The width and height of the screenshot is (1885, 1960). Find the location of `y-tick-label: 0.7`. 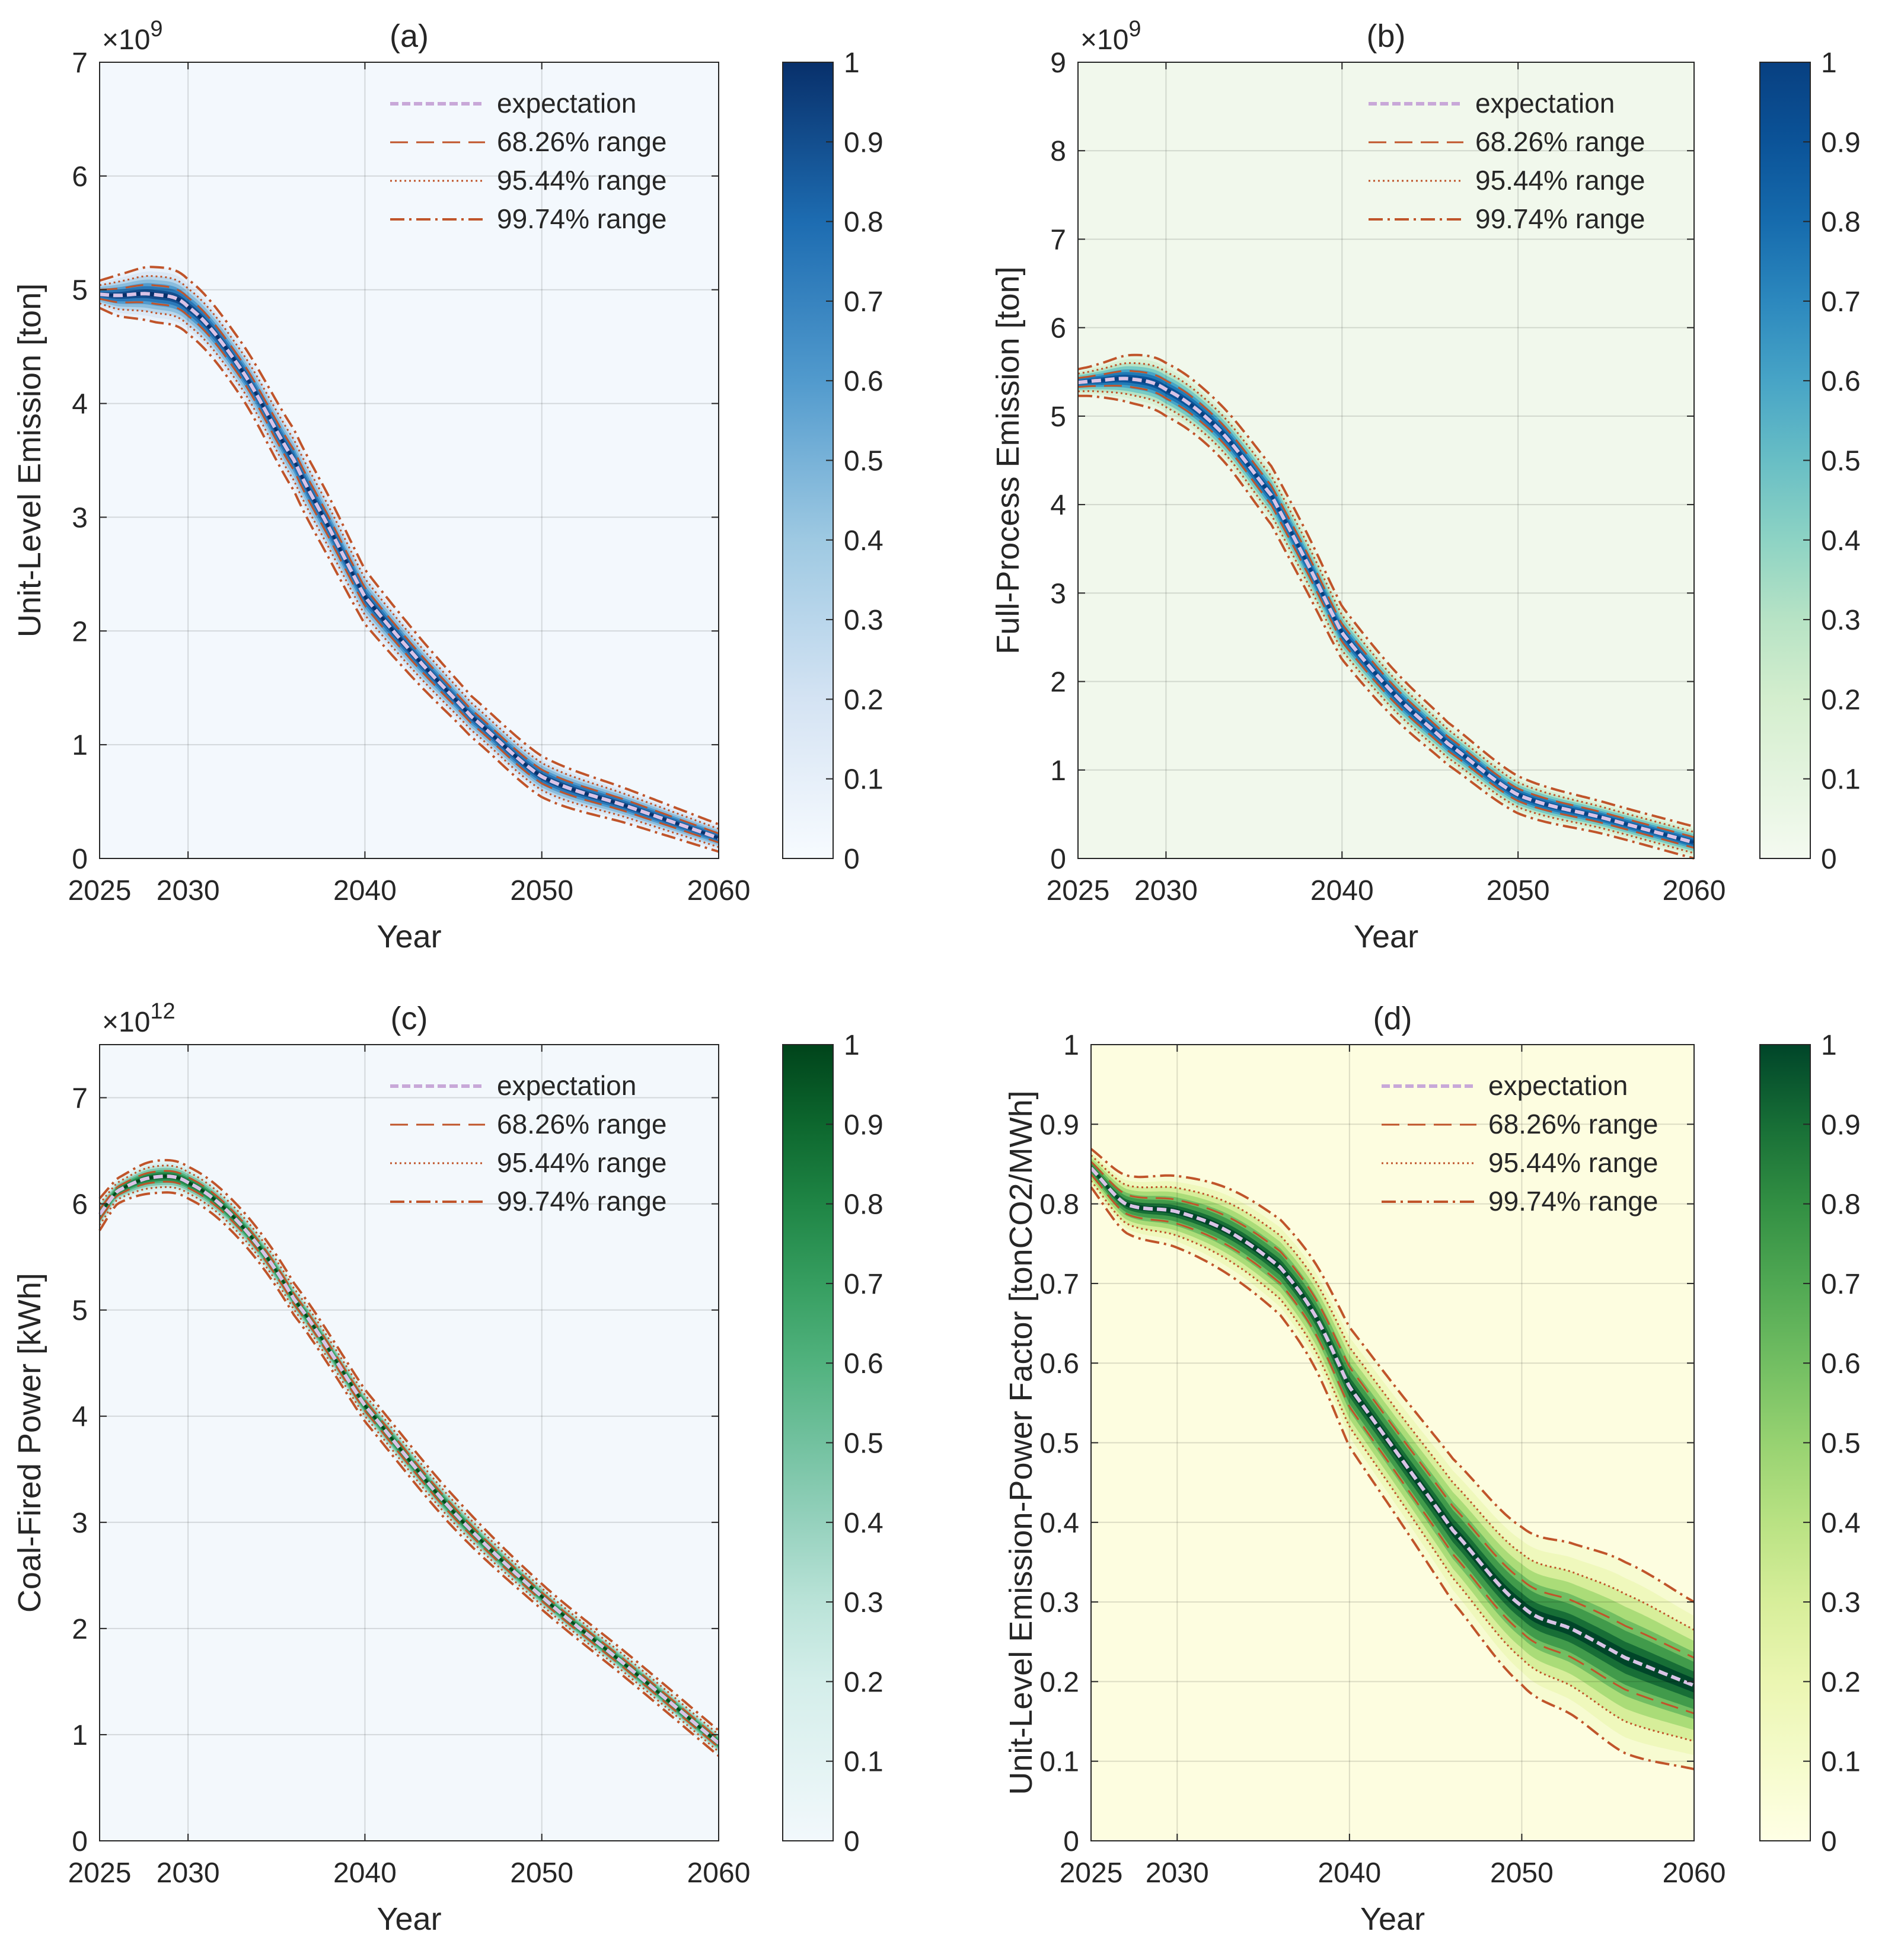

y-tick-label: 0.7 is located at coordinates (1059, 1284).